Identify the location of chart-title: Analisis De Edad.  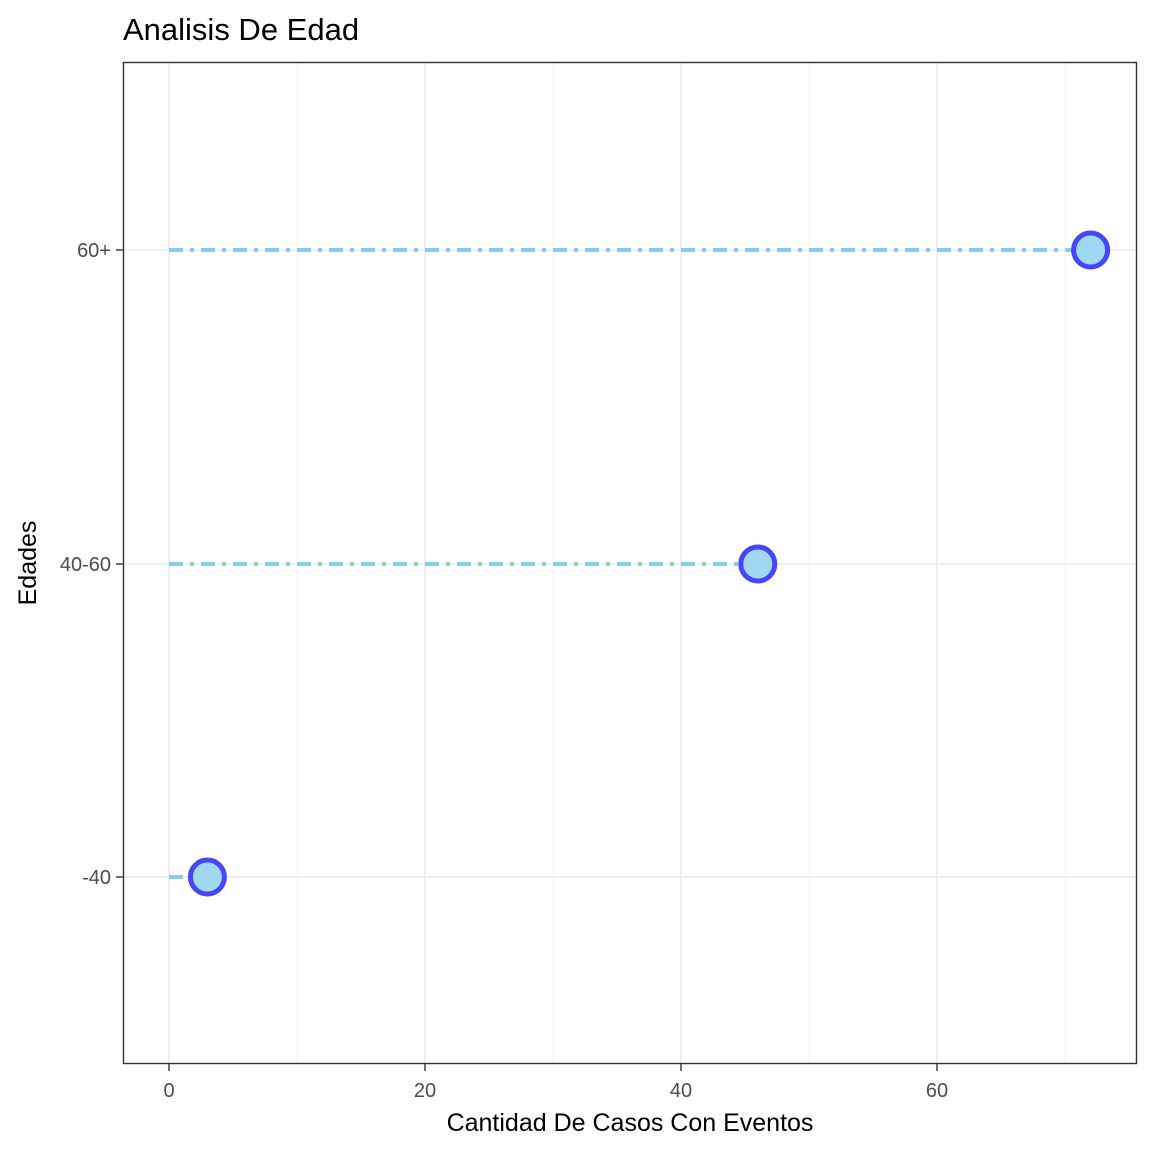
(241, 29).